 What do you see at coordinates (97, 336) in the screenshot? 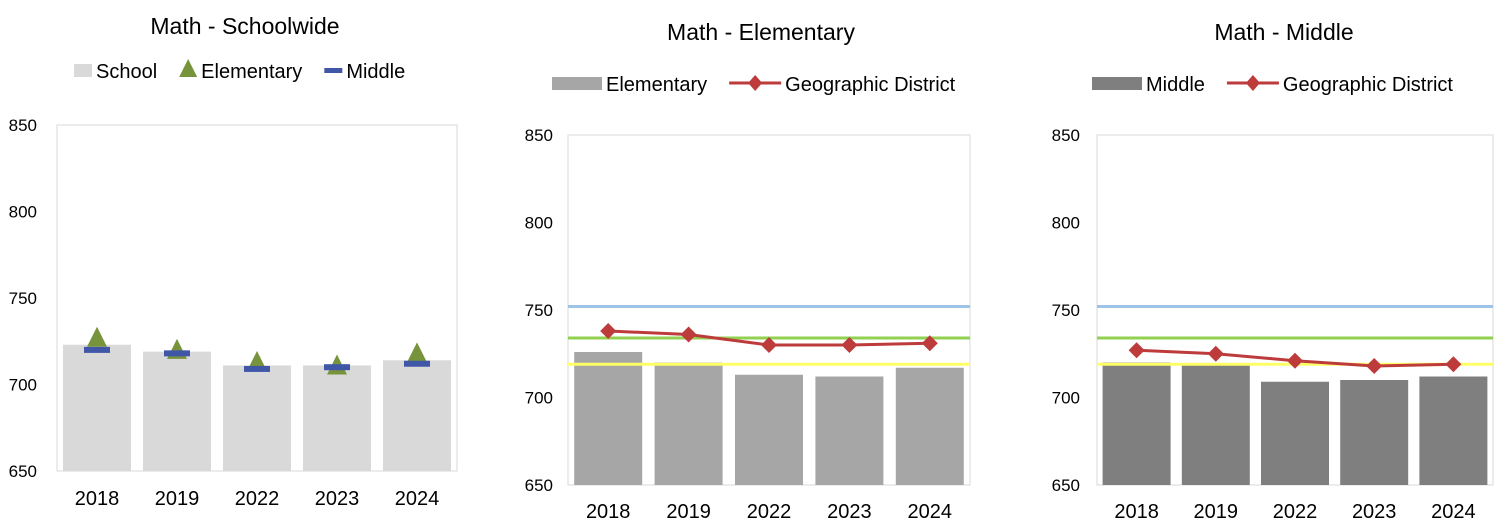
I see `elementary-marker-2018` at bounding box center [97, 336].